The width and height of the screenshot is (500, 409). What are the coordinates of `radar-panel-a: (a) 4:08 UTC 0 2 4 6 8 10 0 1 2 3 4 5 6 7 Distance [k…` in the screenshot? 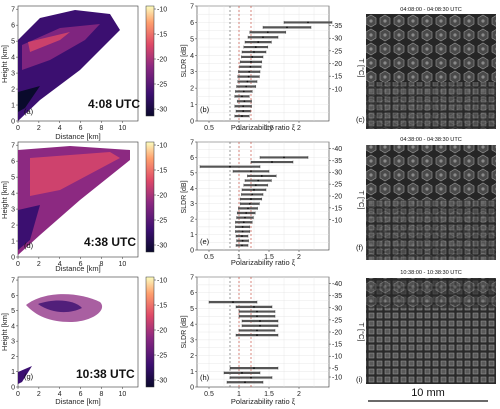 It's located at (70, 73).